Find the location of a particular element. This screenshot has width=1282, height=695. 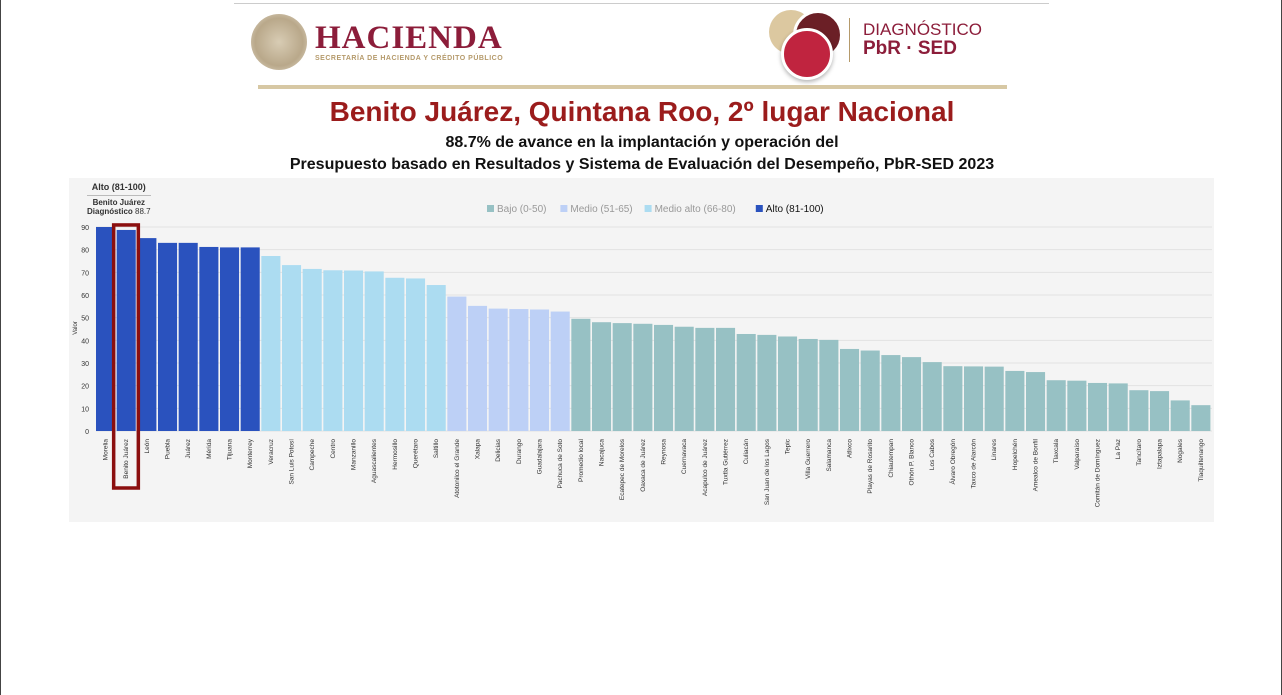

x-tick-label: Morelia is located at coordinates (106, 450).